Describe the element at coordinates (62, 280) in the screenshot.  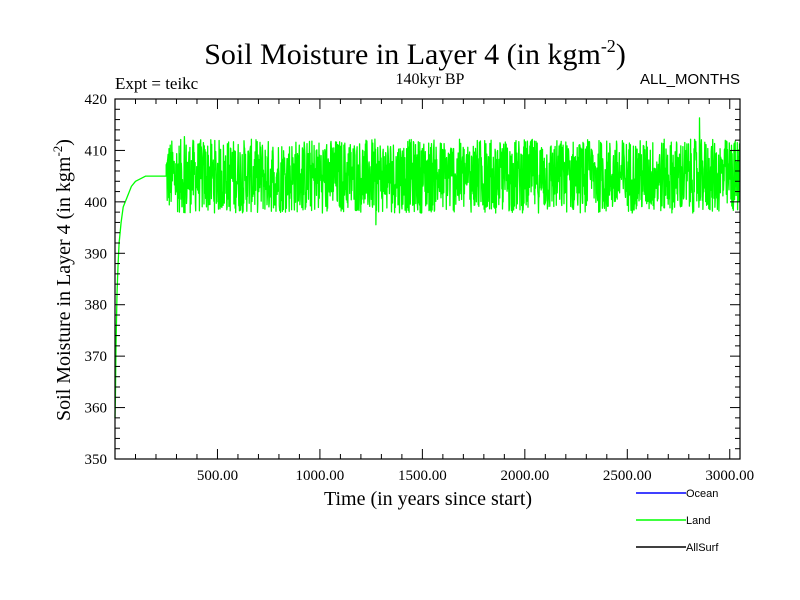
I see `y-axis-label: Soil Moisture in Layer 4 (in kgm-2)` at that location.